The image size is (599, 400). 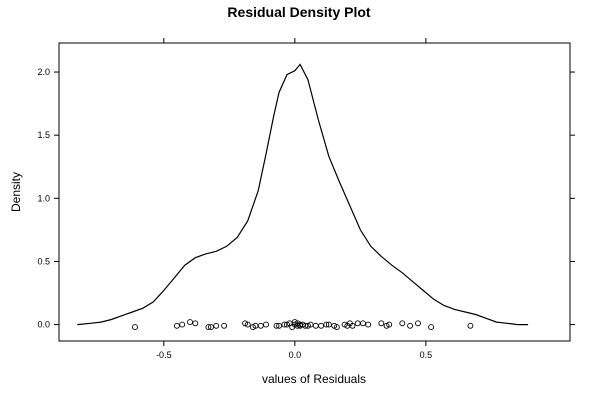 I want to click on x-tick-label: -0.5, so click(x=164, y=355).